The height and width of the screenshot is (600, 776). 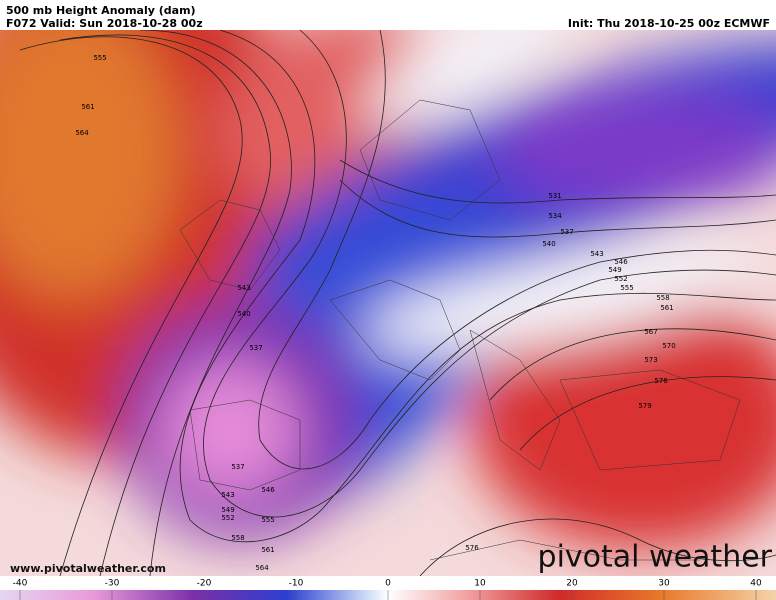 I want to click on colorbar-tick-label: 20, so click(x=572, y=584).